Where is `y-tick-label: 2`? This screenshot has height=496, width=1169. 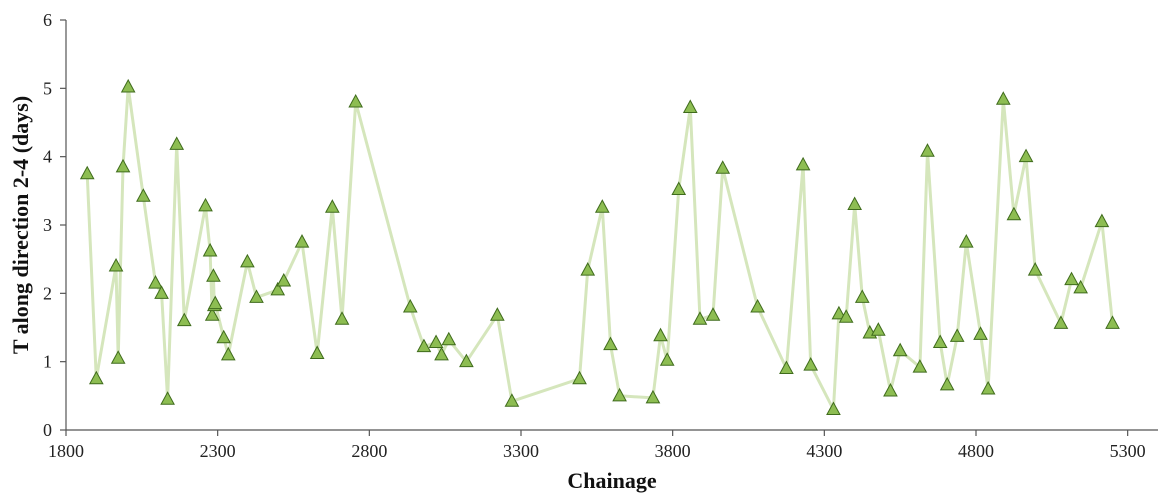 y-tick-label: 2 is located at coordinates (47, 293).